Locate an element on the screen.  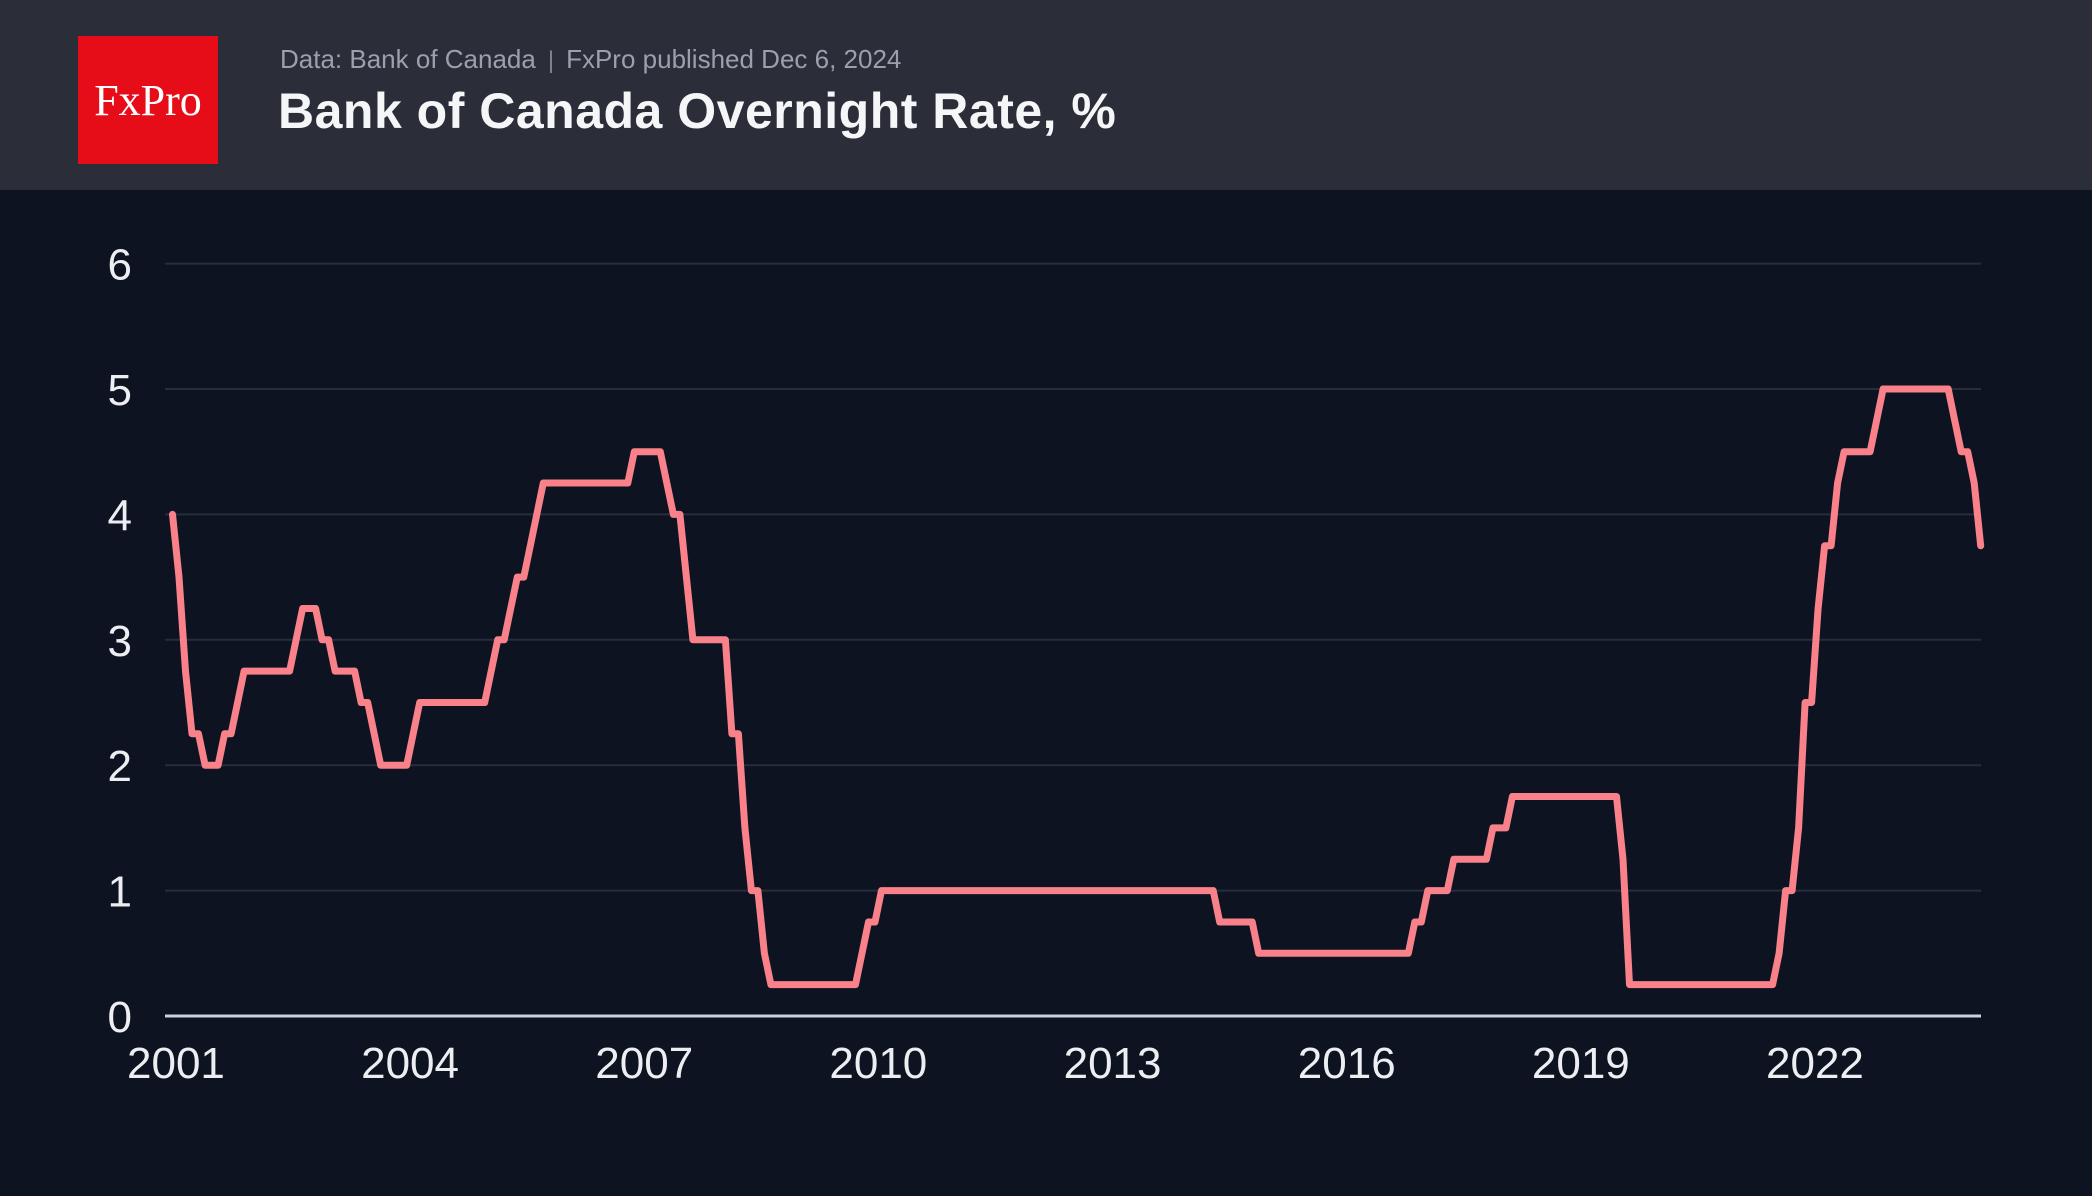
x-tick-label-2022: 2022 is located at coordinates (1815, 1063).